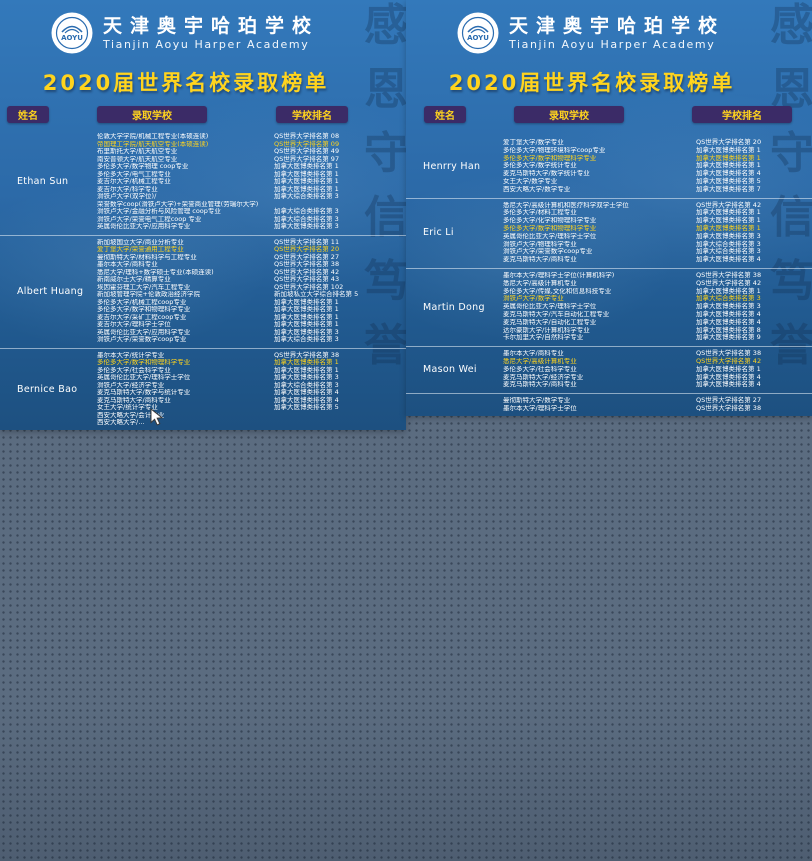 The image size is (812, 861). What do you see at coordinates (450, 370) in the screenshot?
I see `student-name: Mason Wei` at bounding box center [450, 370].